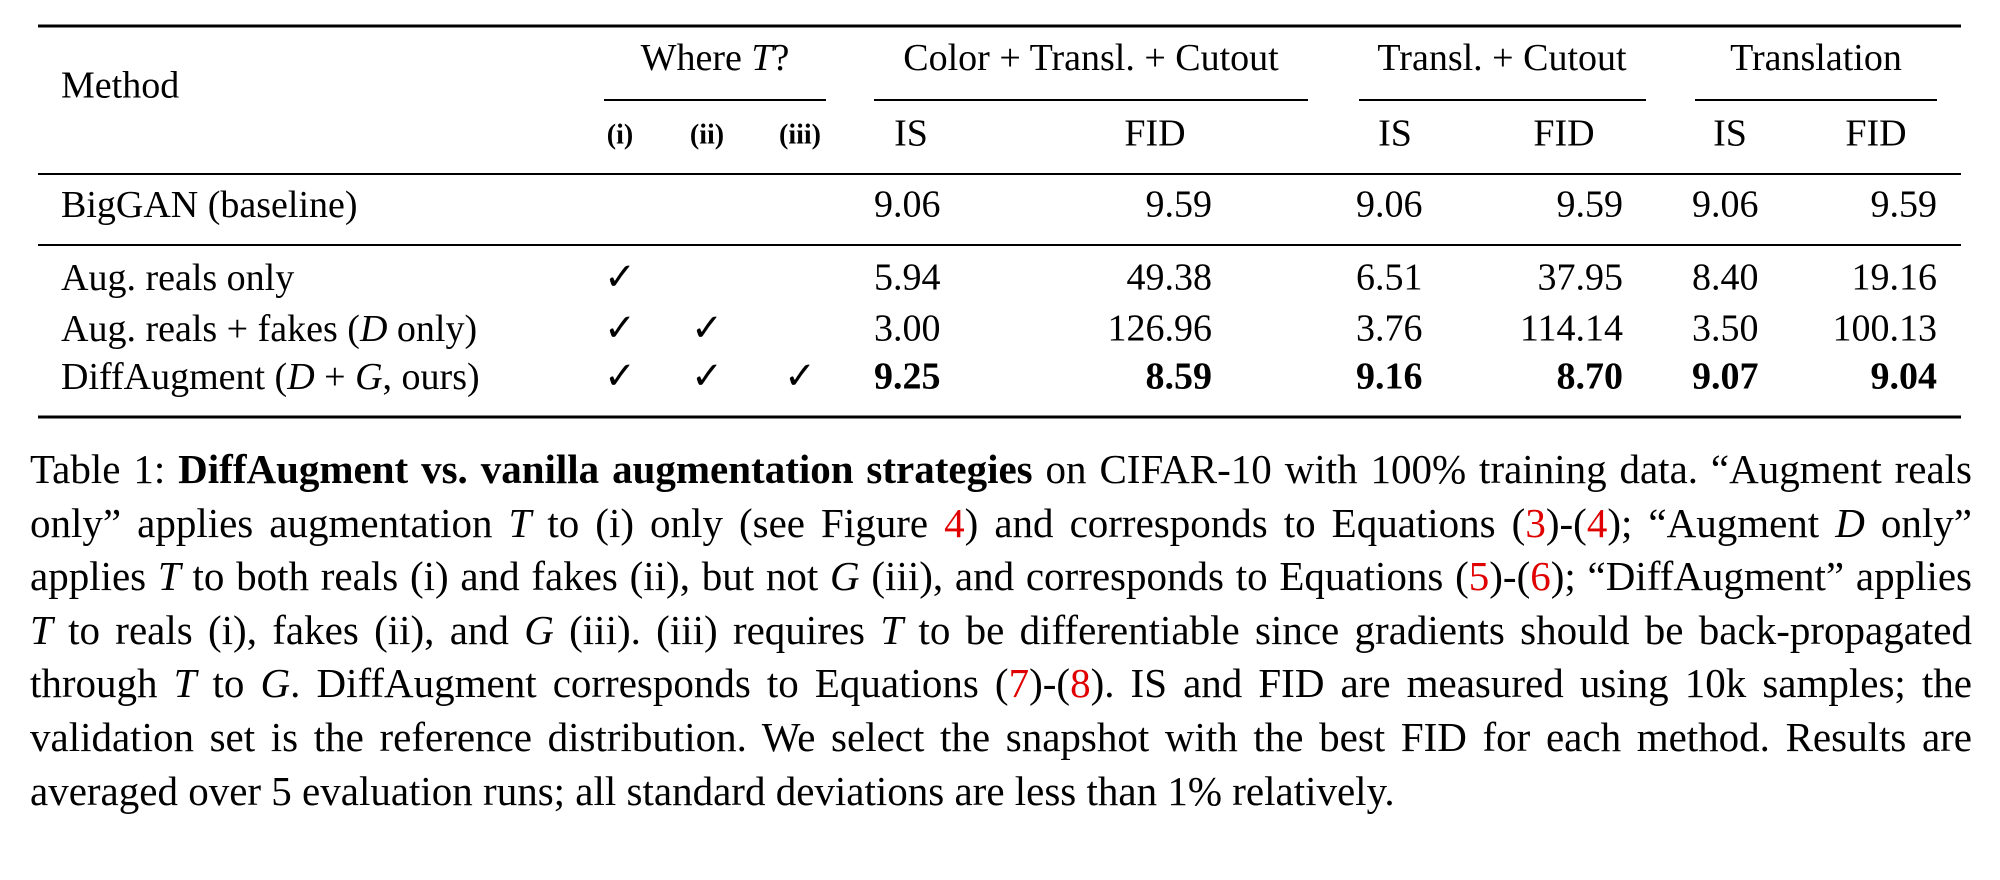  Describe the element at coordinates (174, 377) in the screenshot. I see `method-name-part: DiffAugment (` at that location.